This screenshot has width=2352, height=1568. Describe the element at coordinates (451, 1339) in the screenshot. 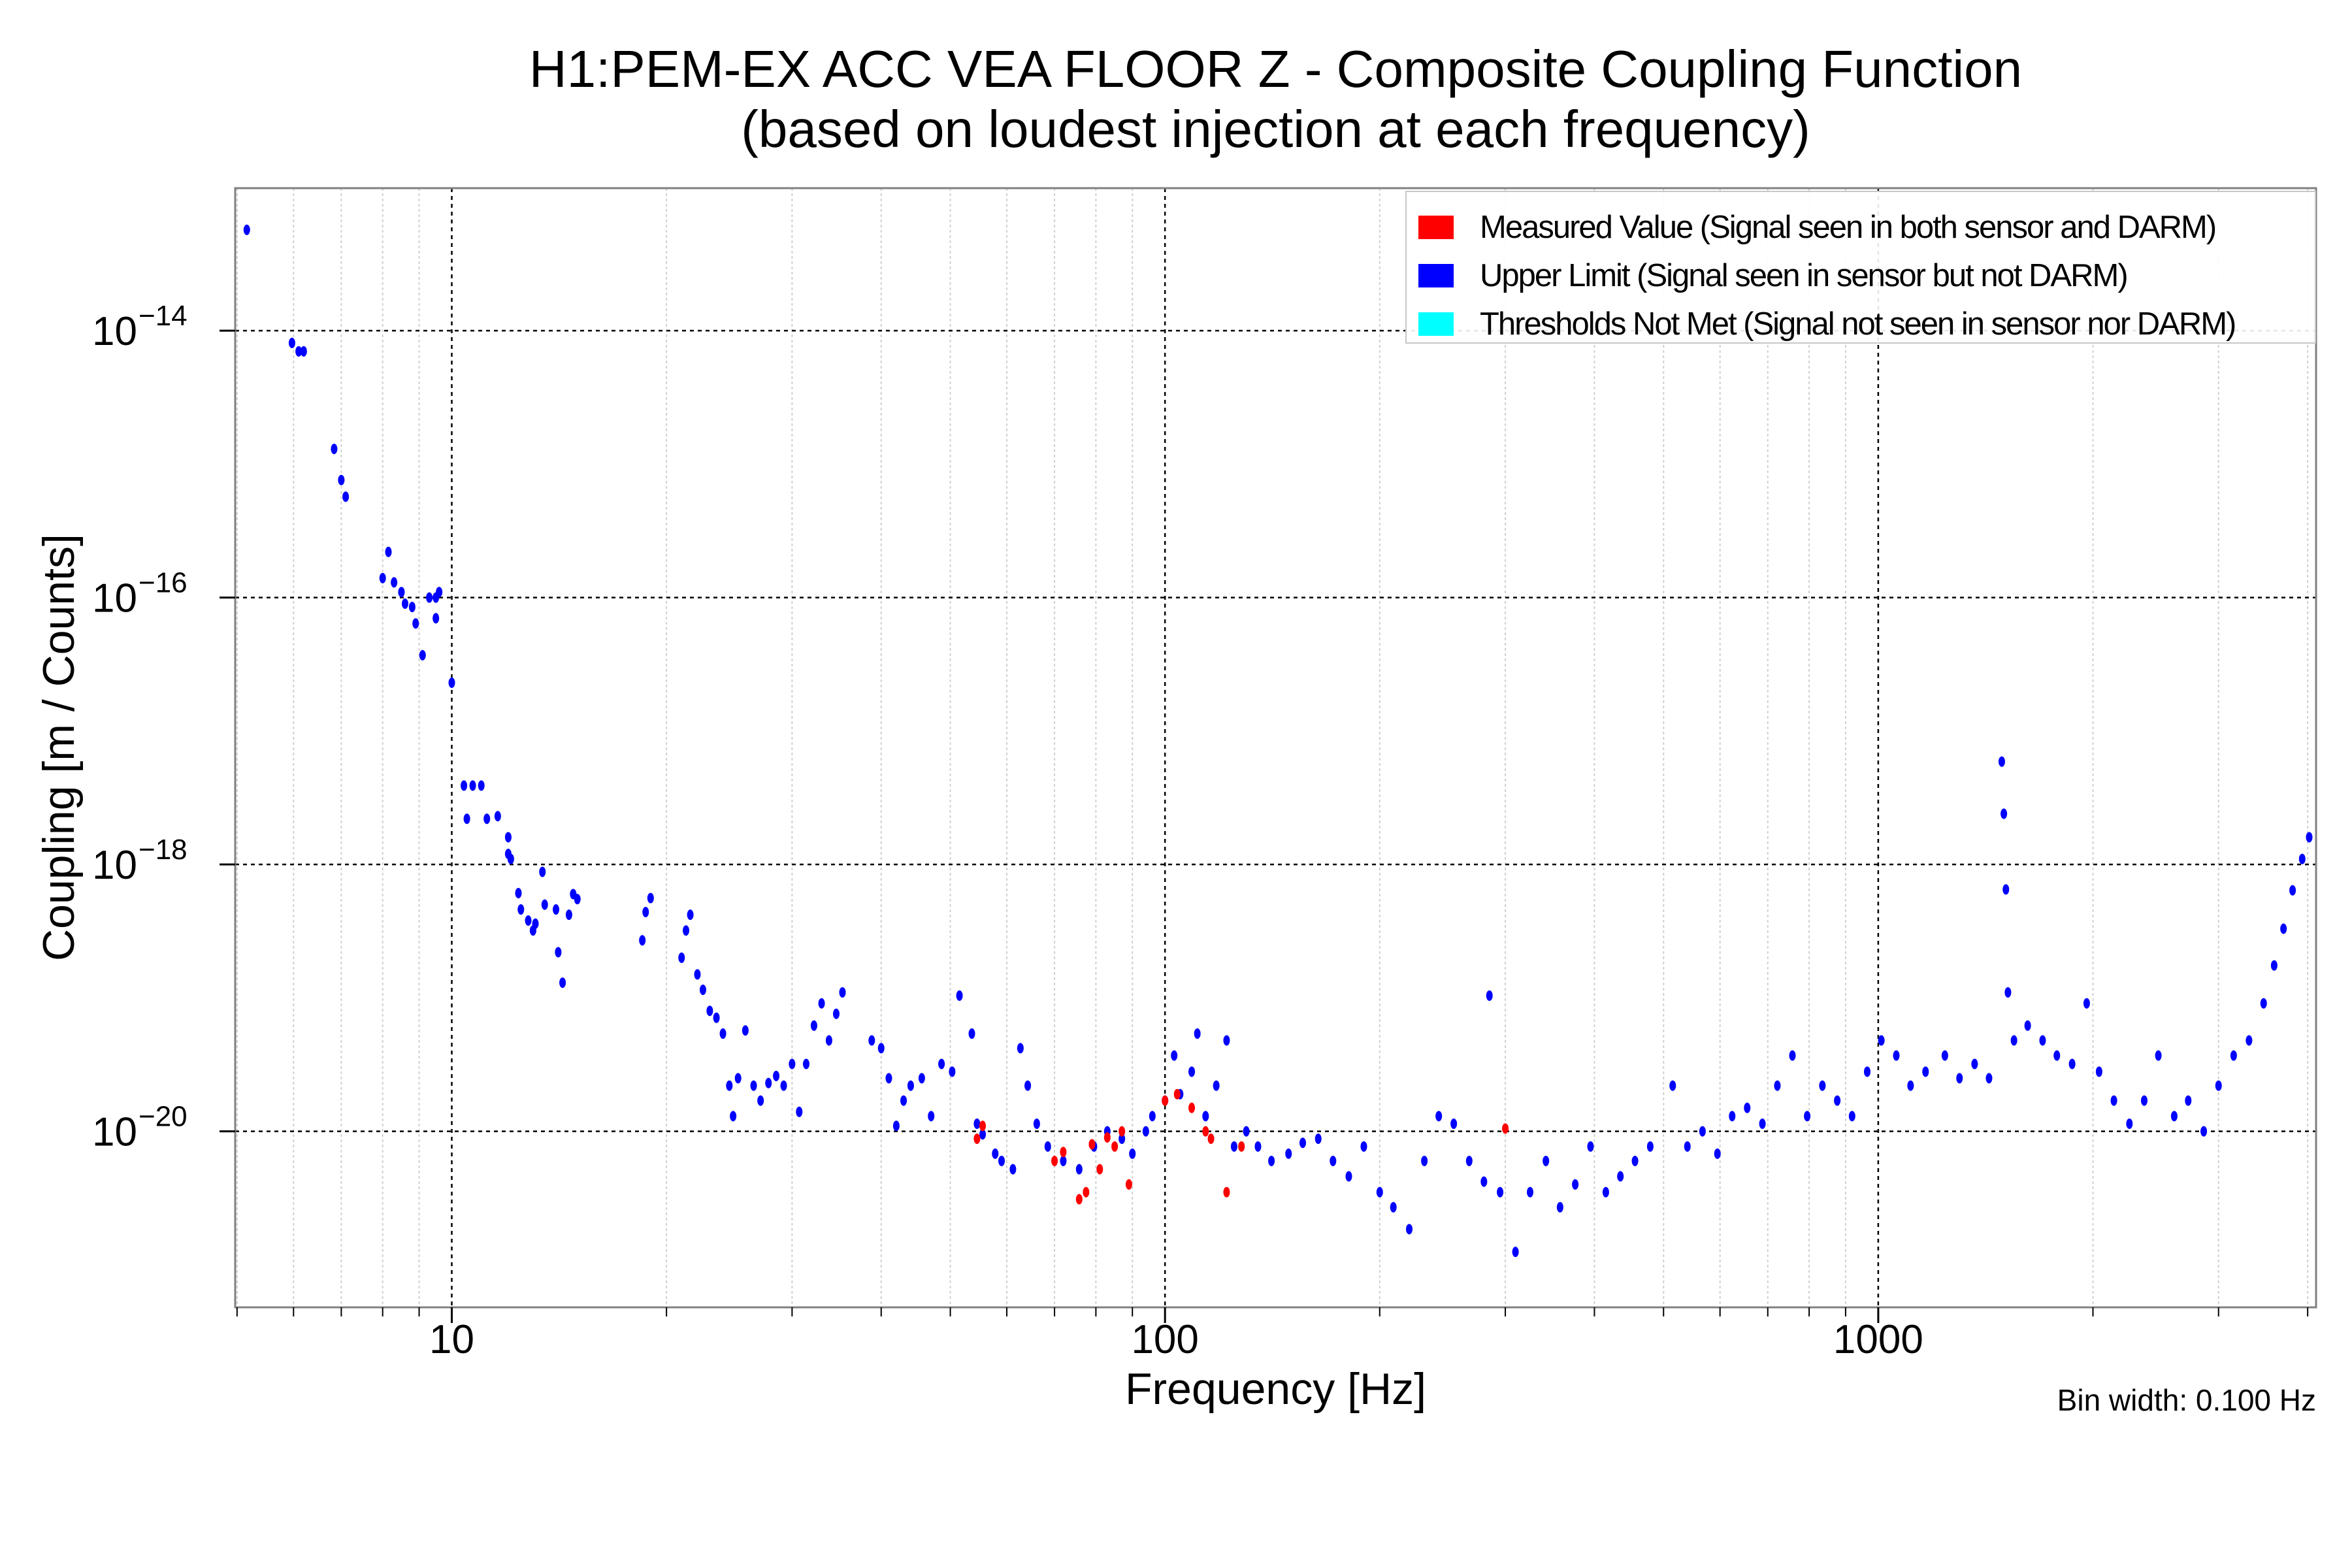

I see `x-tick-label: 10` at that location.